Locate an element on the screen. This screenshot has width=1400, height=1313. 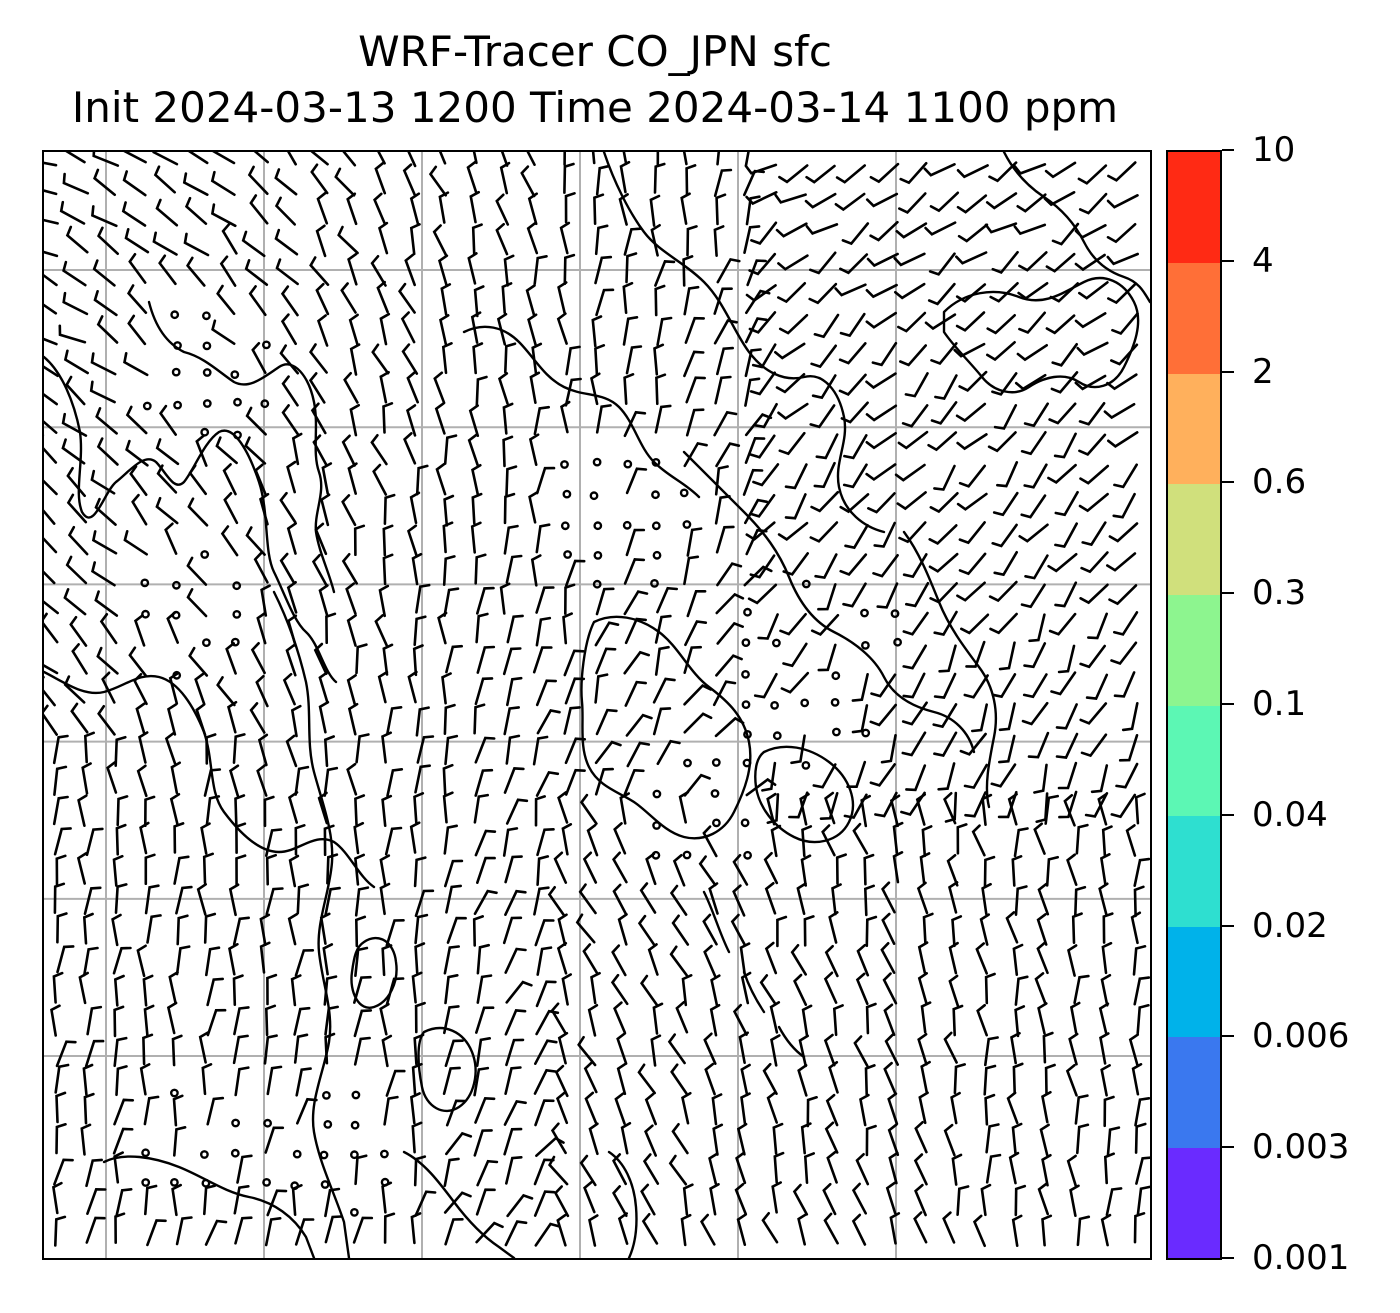
colorbar-tick-mark is located at coordinates (1228, 1258).